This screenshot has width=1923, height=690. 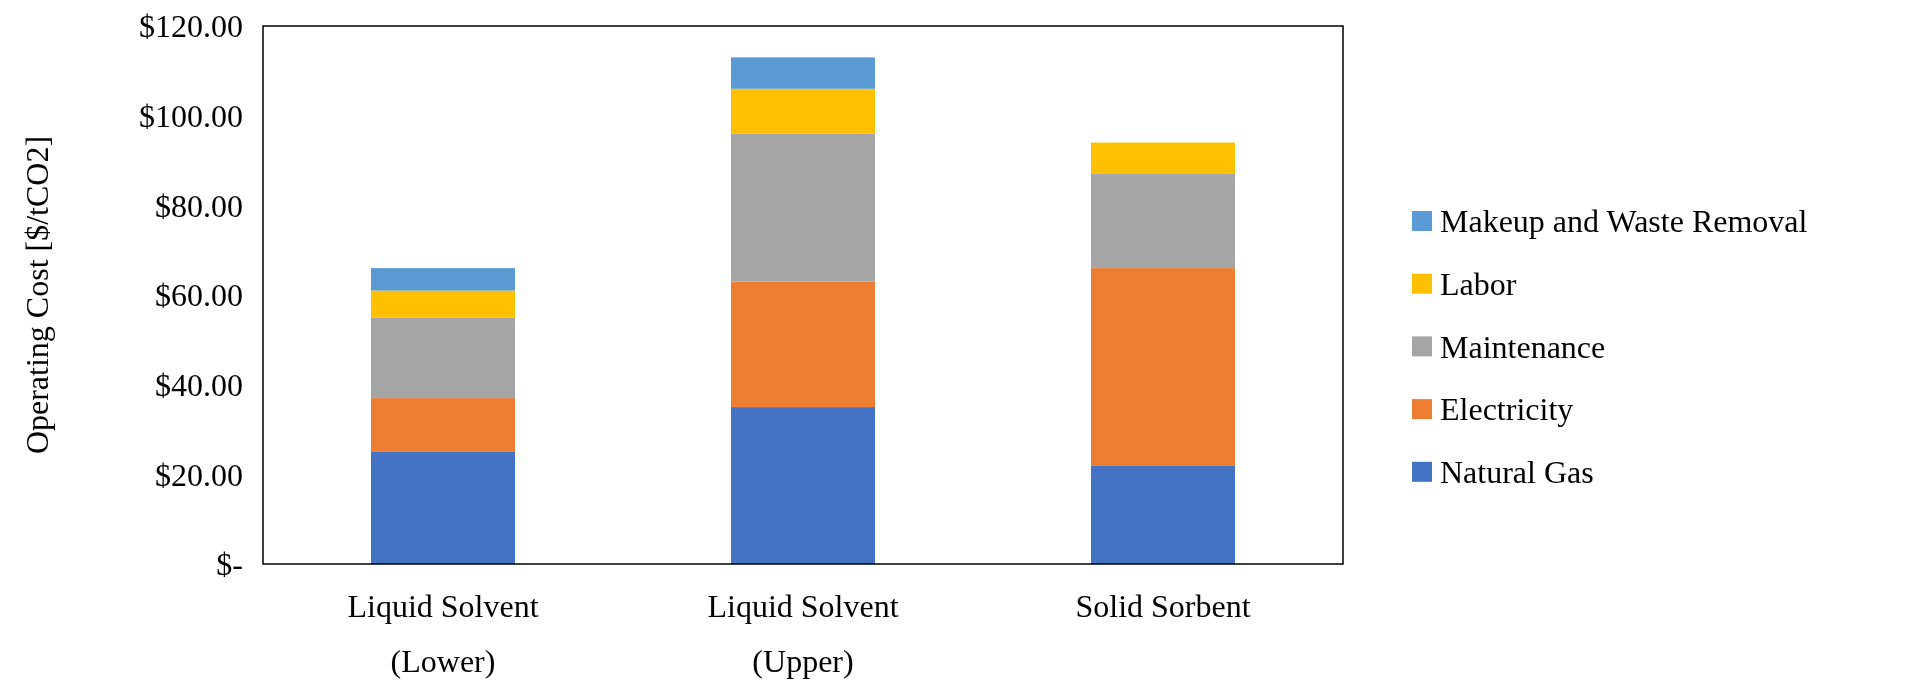 I want to click on x-tick-label: Liquid Solvent (Upper), so click(x=803, y=633).